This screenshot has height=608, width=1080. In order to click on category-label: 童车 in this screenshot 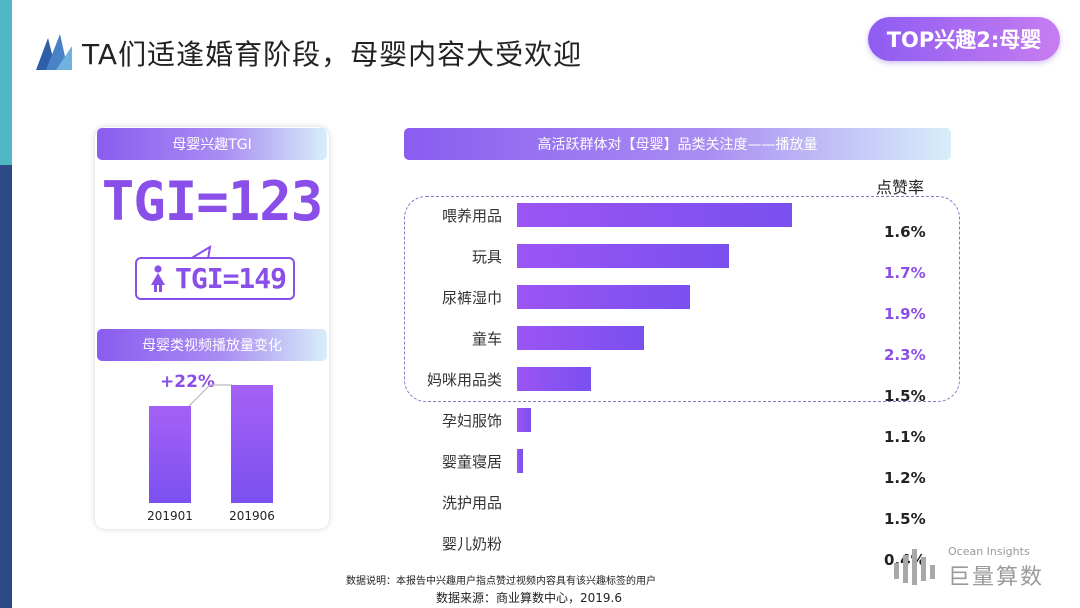, I will do `click(486, 339)`.